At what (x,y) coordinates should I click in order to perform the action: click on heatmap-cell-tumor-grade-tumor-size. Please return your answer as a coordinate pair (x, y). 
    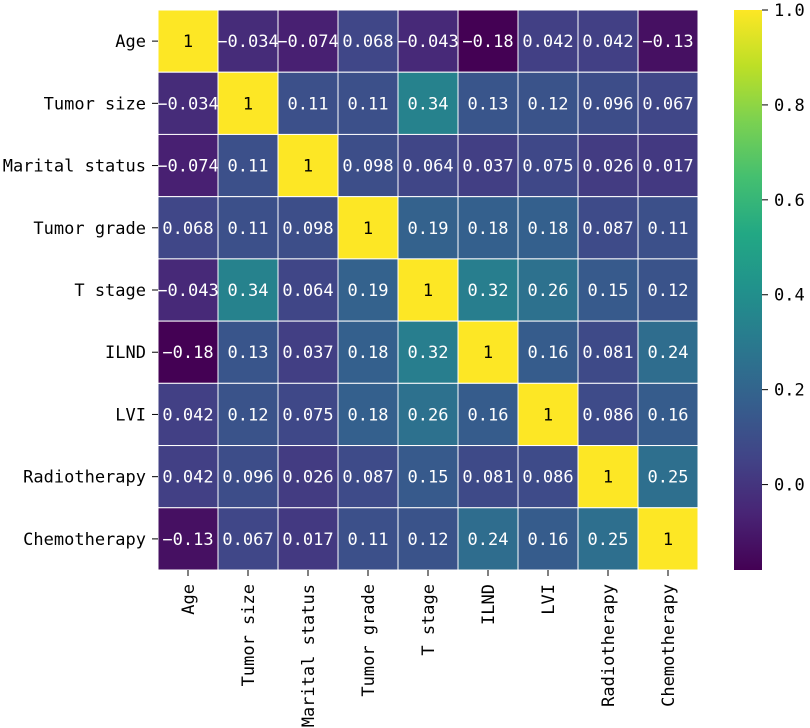
    Looking at the image, I should click on (248, 228).